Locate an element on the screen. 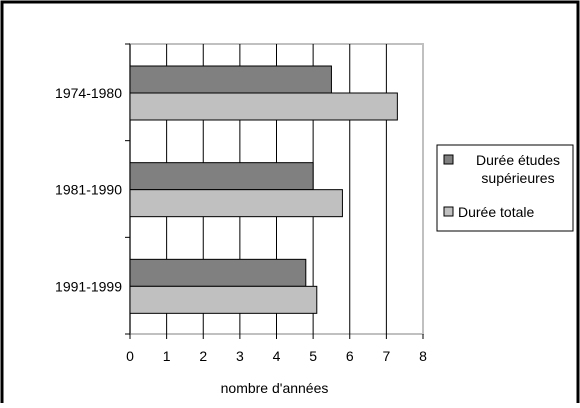 This screenshot has height=408, width=580. category-label: 1991-1999 is located at coordinates (88, 286).